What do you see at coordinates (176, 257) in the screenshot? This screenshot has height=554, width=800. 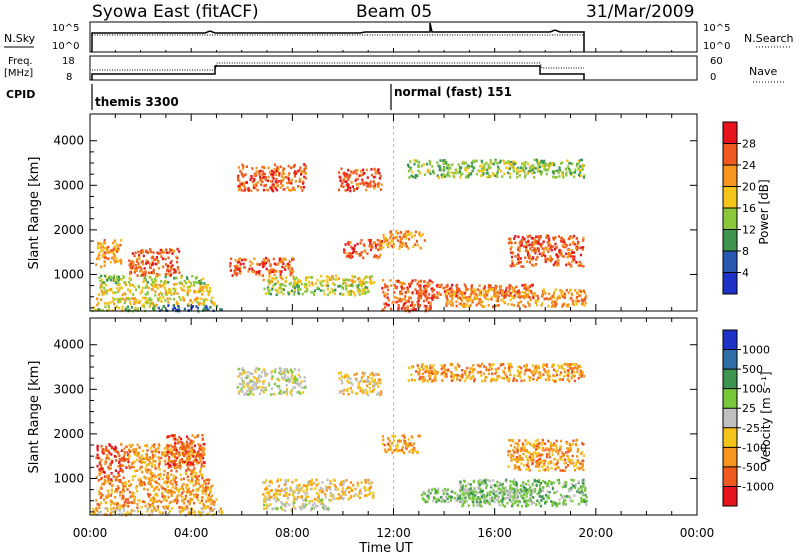 I see `power-cell-r6` at bounding box center [176, 257].